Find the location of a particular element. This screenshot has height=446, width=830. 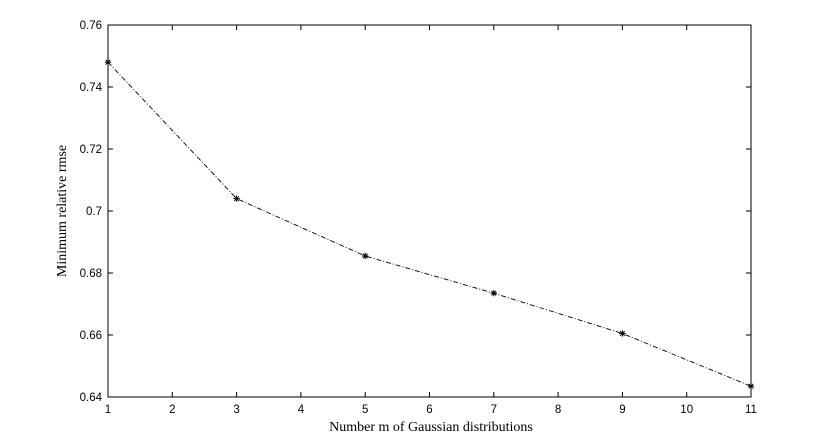

x-tick-label: 7 is located at coordinates (494, 410).